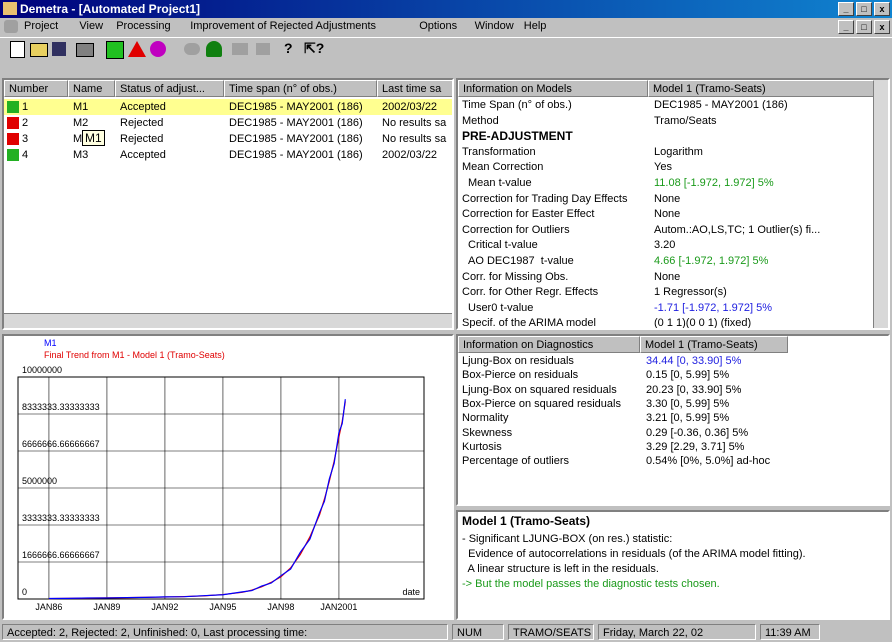  What do you see at coordinates (721, 105) in the screenshot?
I see `info-value: DEC1985 - MAY2001 (186)` at bounding box center [721, 105].